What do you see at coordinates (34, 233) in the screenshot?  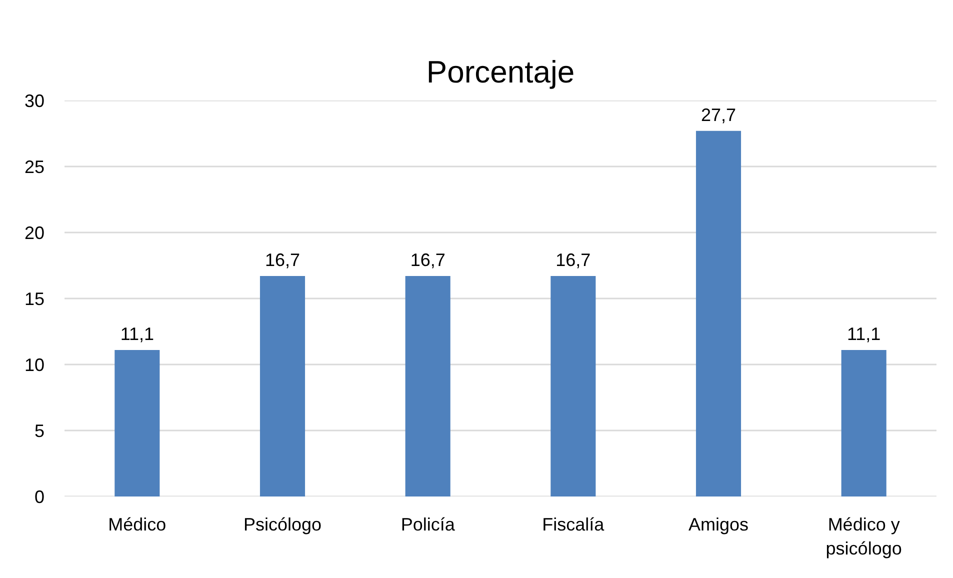 I see `y-tick-label: 20` at bounding box center [34, 233].